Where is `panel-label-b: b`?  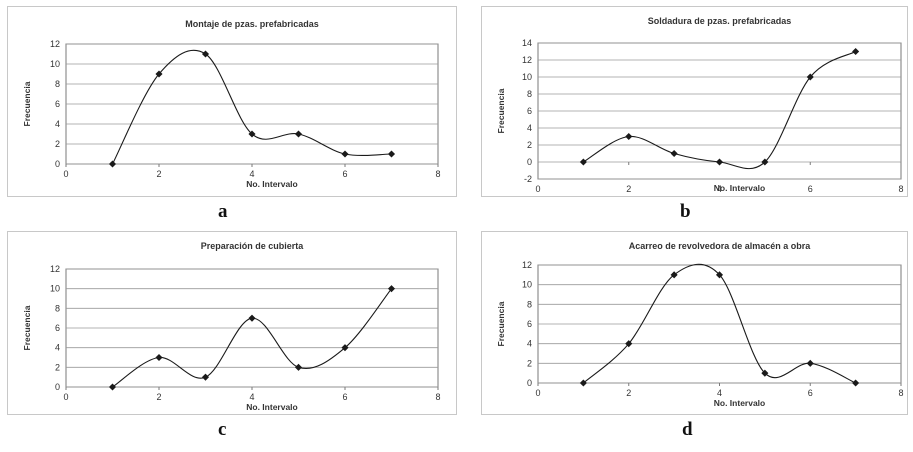 panel-label-b: b is located at coordinates (685, 211).